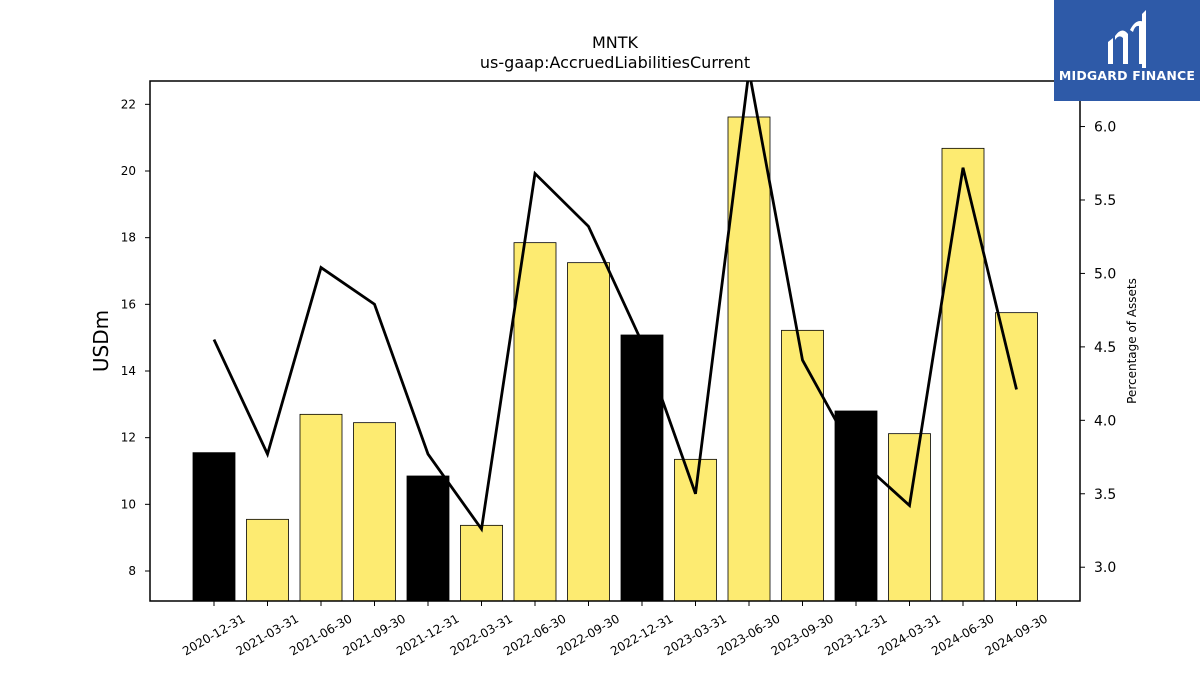 The width and height of the screenshot is (1200, 675). I want to click on y2-tick-label: 4.5, so click(1105, 348).